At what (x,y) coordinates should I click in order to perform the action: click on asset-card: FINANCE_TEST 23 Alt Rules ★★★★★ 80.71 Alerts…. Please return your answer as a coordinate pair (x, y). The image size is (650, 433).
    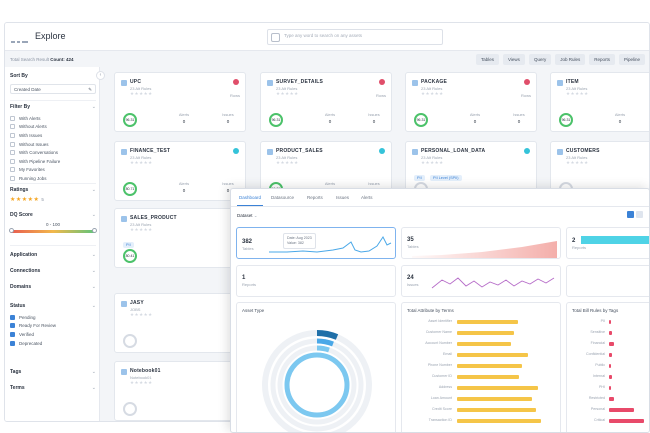
    Looking at the image, I should click on (180, 171).